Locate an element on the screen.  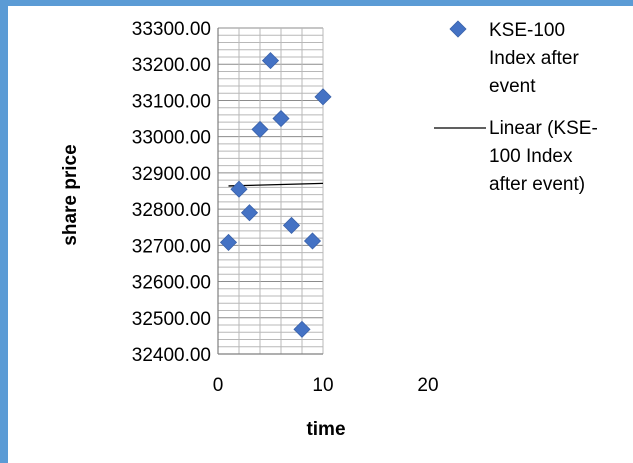
y-tick-label: 33000.00 is located at coordinates (171, 138).